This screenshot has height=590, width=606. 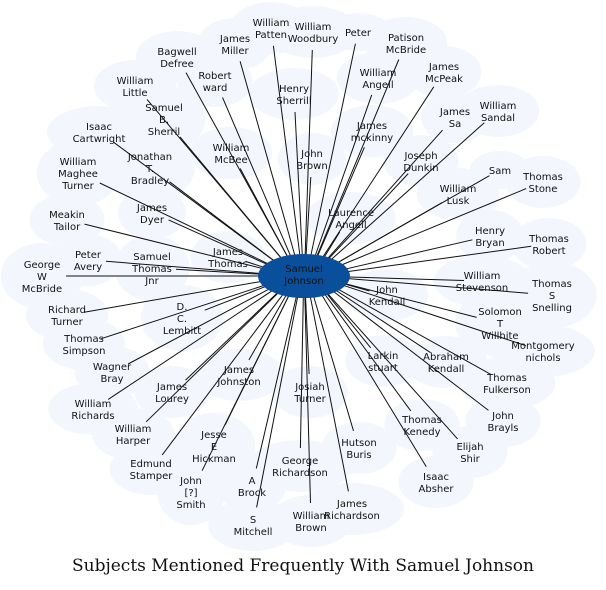 I want to click on node-label-peter: Peter, so click(x=358, y=33).